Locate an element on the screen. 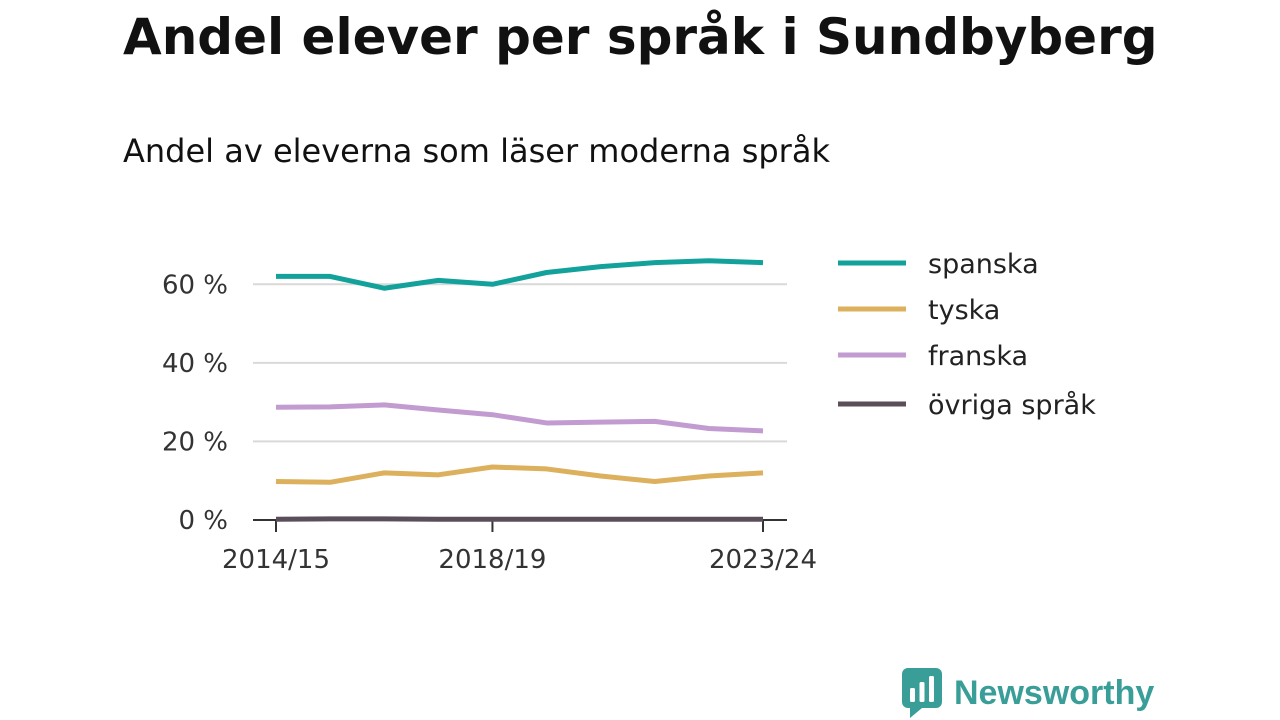 The width and height of the screenshot is (1280, 720). y-tick-label: 20 % is located at coordinates (195, 442).